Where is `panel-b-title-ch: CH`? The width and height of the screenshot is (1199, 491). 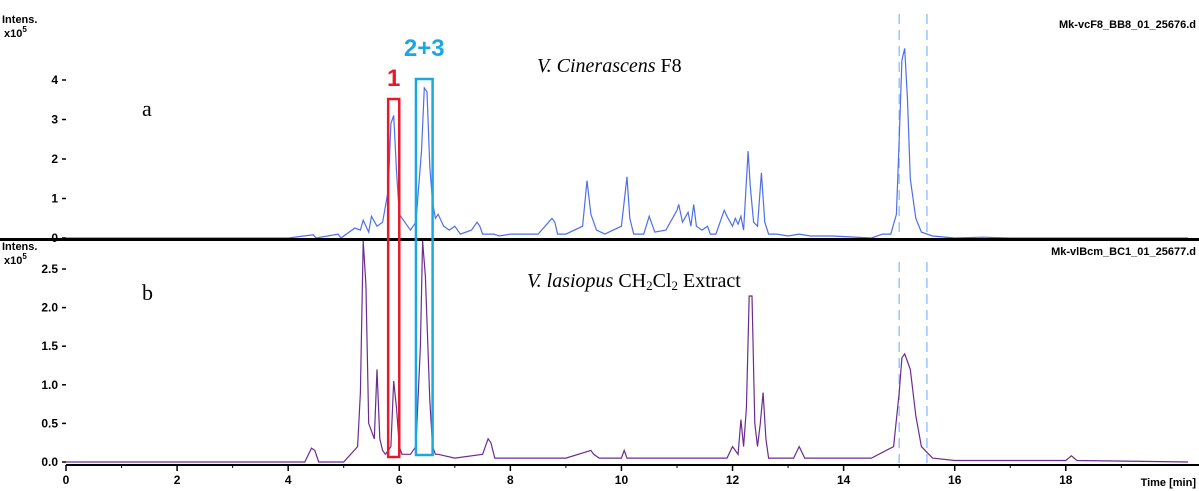
panel-b-title-ch: CH is located at coordinates (632, 281).